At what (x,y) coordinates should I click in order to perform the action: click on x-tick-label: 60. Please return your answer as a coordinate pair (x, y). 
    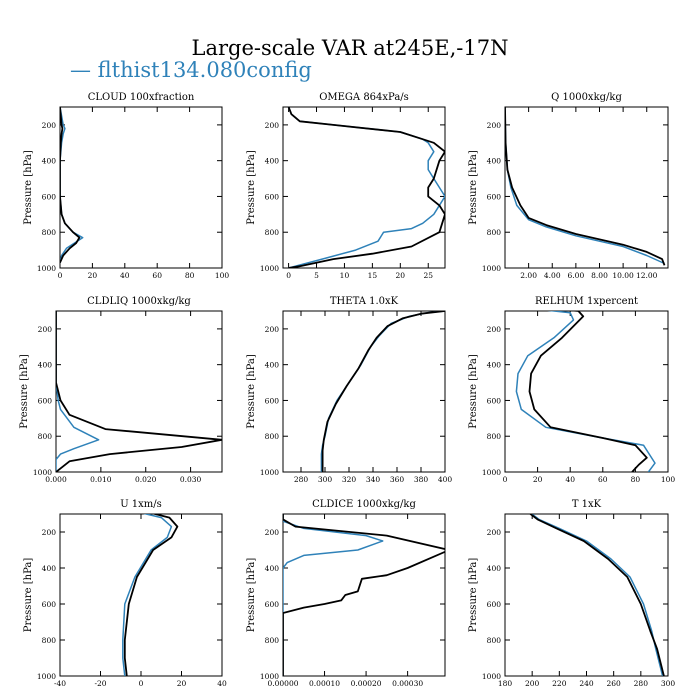
    Looking at the image, I should click on (157, 275).